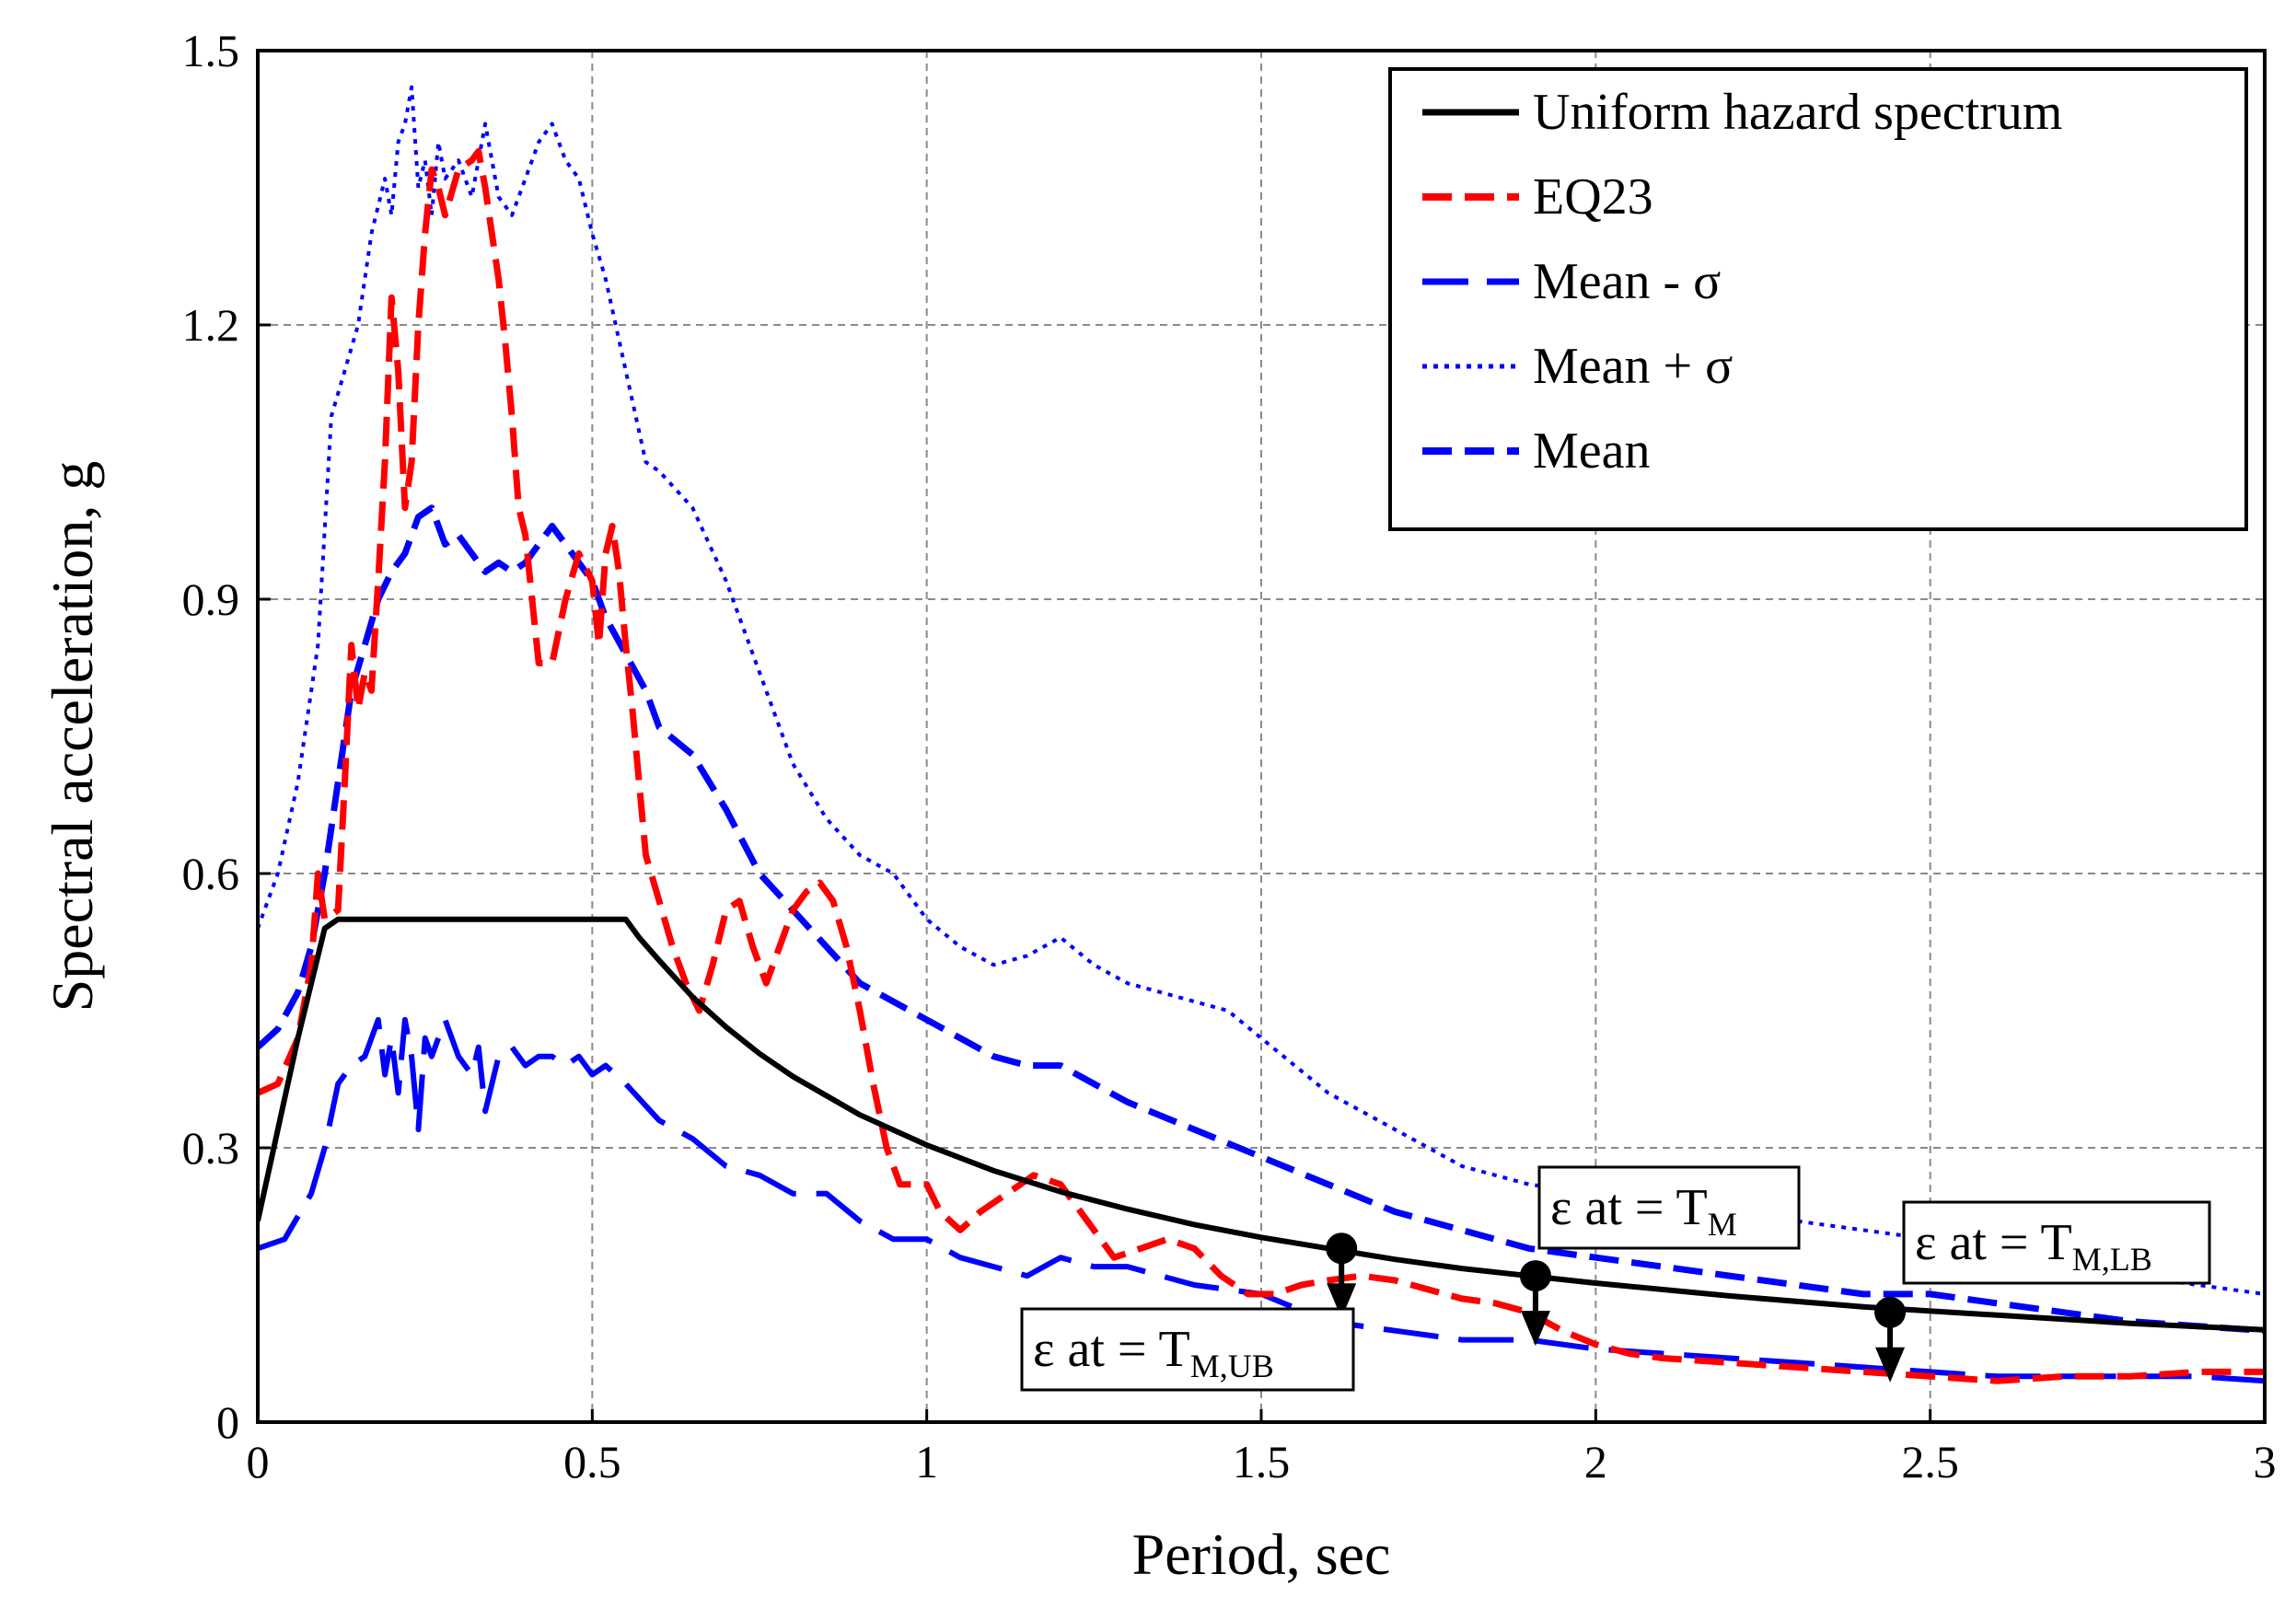  I want to click on y-tick-label: 0.3, so click(211, 1148).